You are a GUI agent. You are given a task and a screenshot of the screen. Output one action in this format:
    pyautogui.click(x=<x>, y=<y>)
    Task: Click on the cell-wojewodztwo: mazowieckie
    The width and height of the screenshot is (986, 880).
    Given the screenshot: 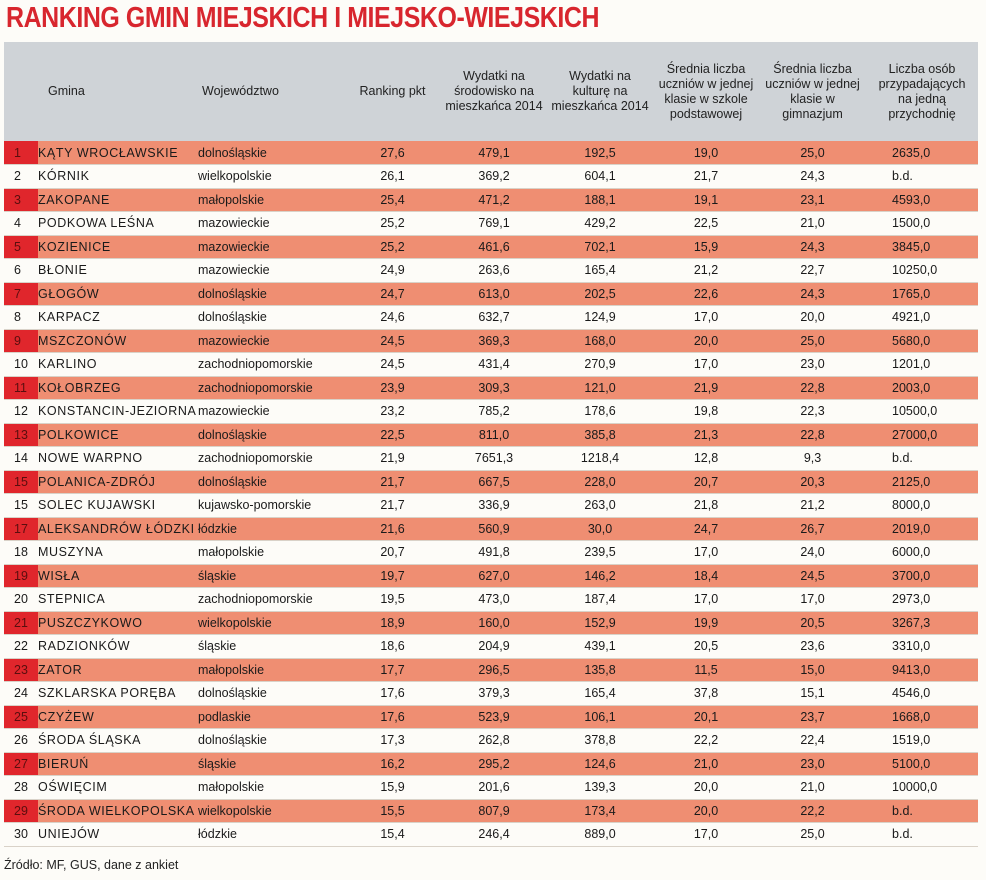 What is the action you would take?
    pyautogui.click(x=271, y=341)
    